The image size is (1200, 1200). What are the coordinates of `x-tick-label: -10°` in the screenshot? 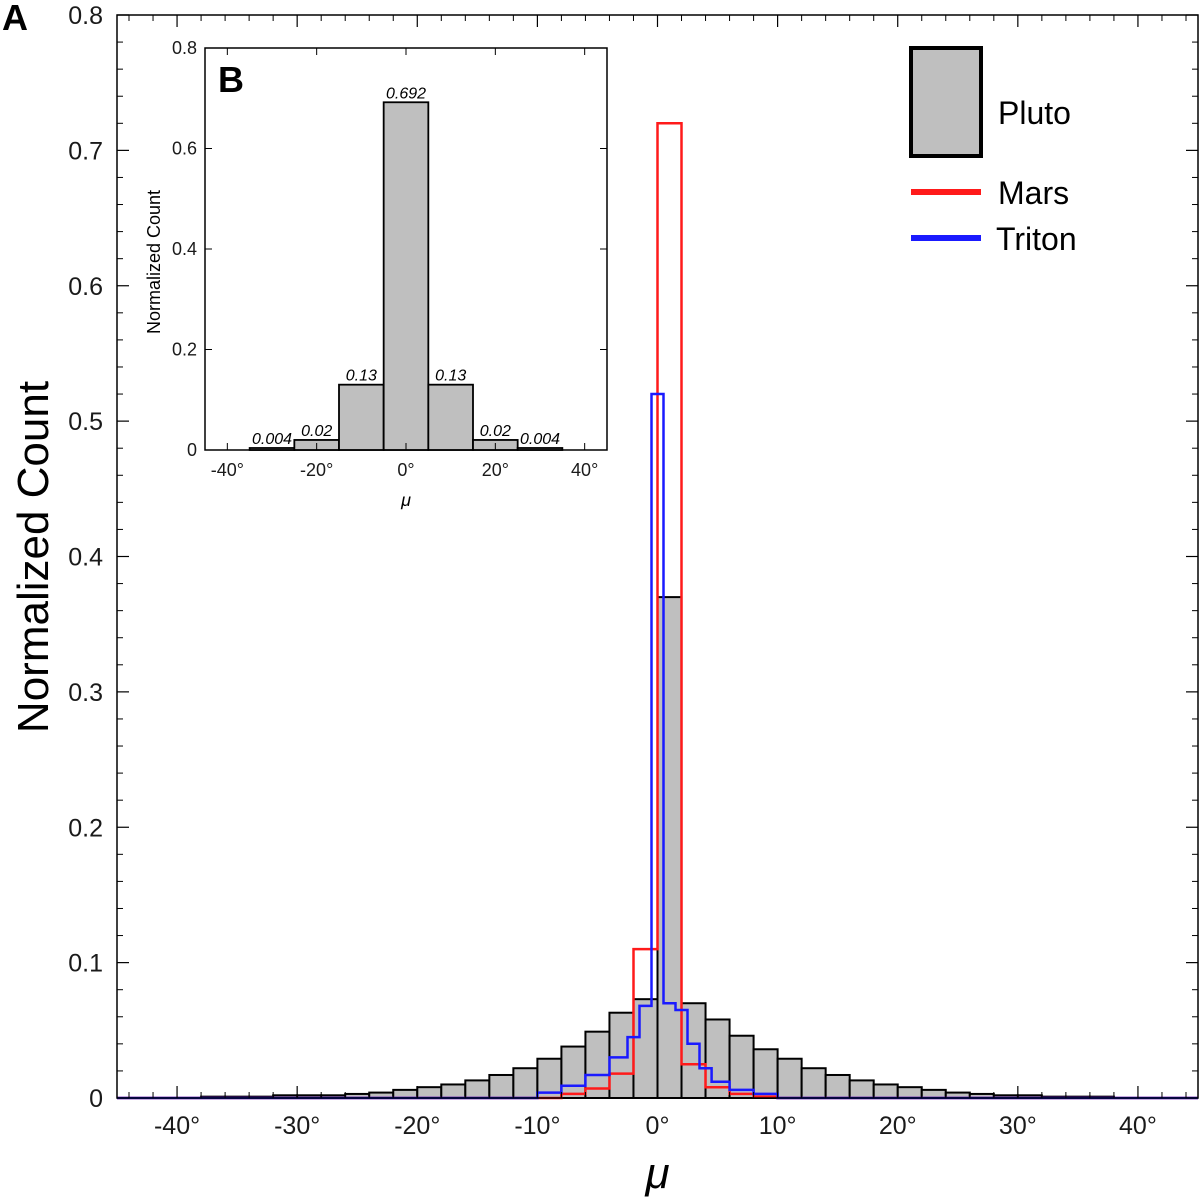 It's located at (537, 1126).